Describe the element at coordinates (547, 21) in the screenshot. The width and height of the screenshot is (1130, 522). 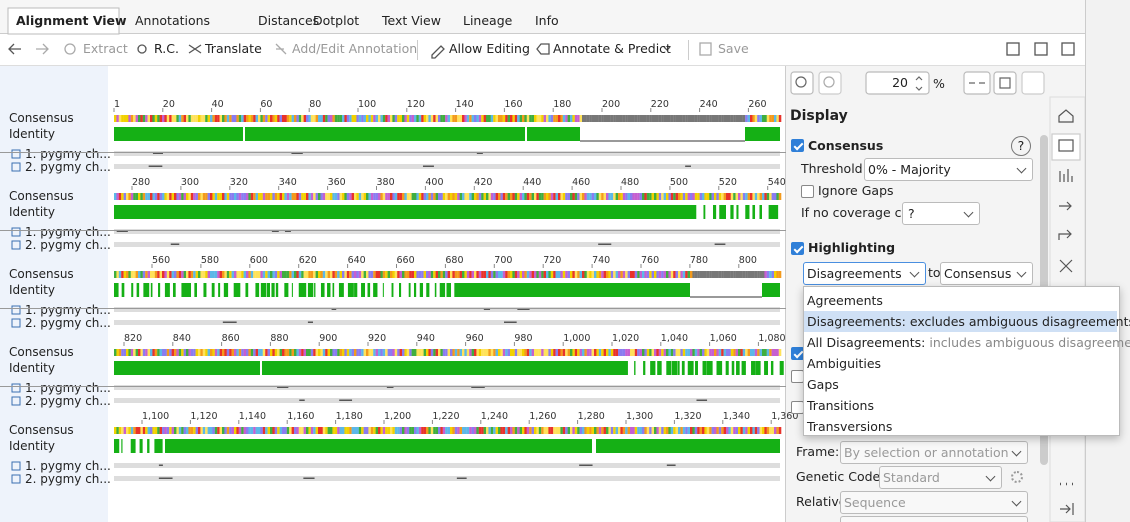
I see `tab: Info` at that location.